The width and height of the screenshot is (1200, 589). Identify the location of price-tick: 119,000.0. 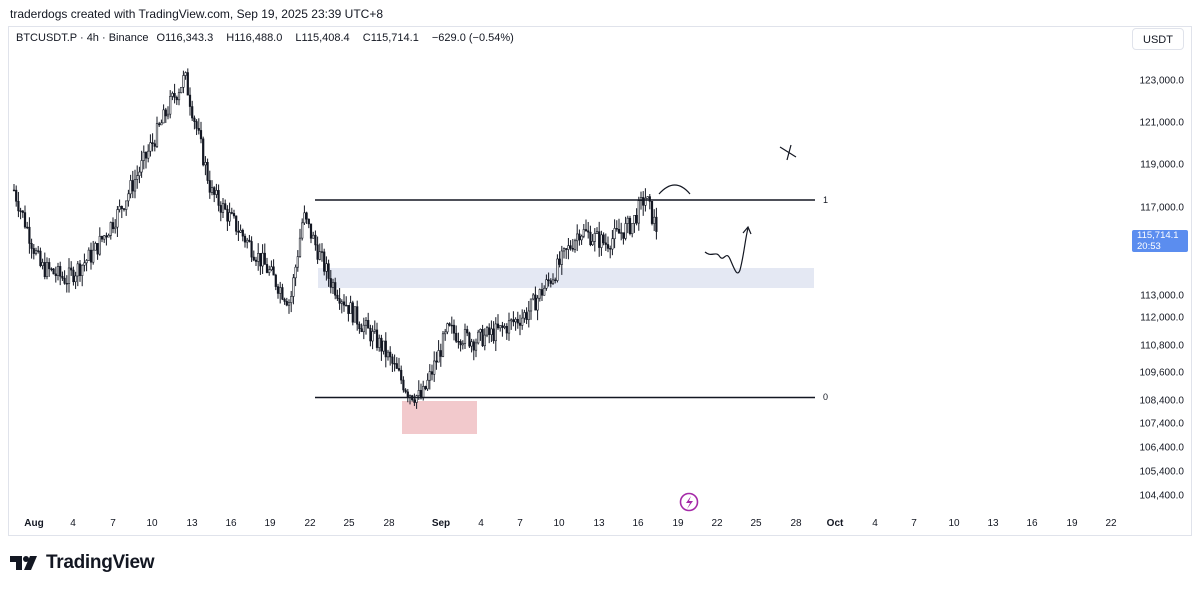
(1162, 165).